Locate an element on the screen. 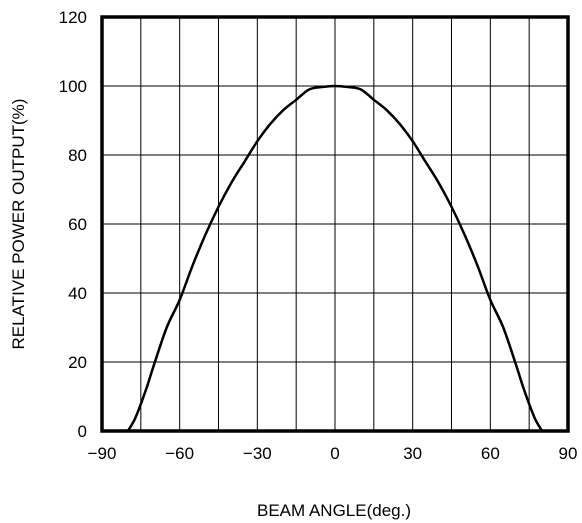 The width and height of the screenshot is (582, 523). y-tick-label: 60 is located at coordinates (77, 224).